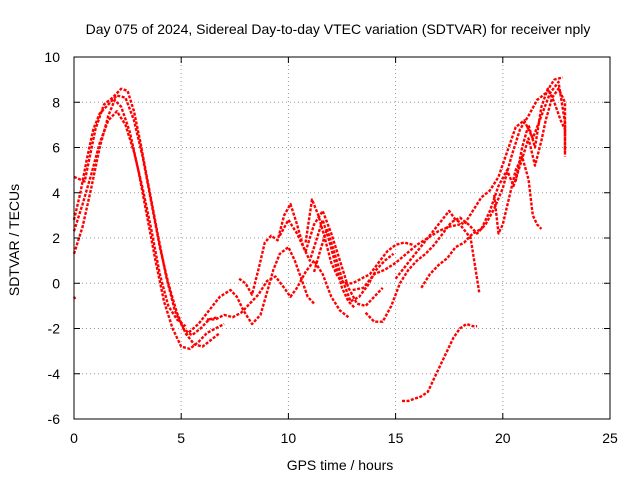 This screenshot has height=480, width=640. What do you see at coordinates (56, 193) in the screenshot?
I see `y-tick-label: 4` at bounding box center [56, 193].